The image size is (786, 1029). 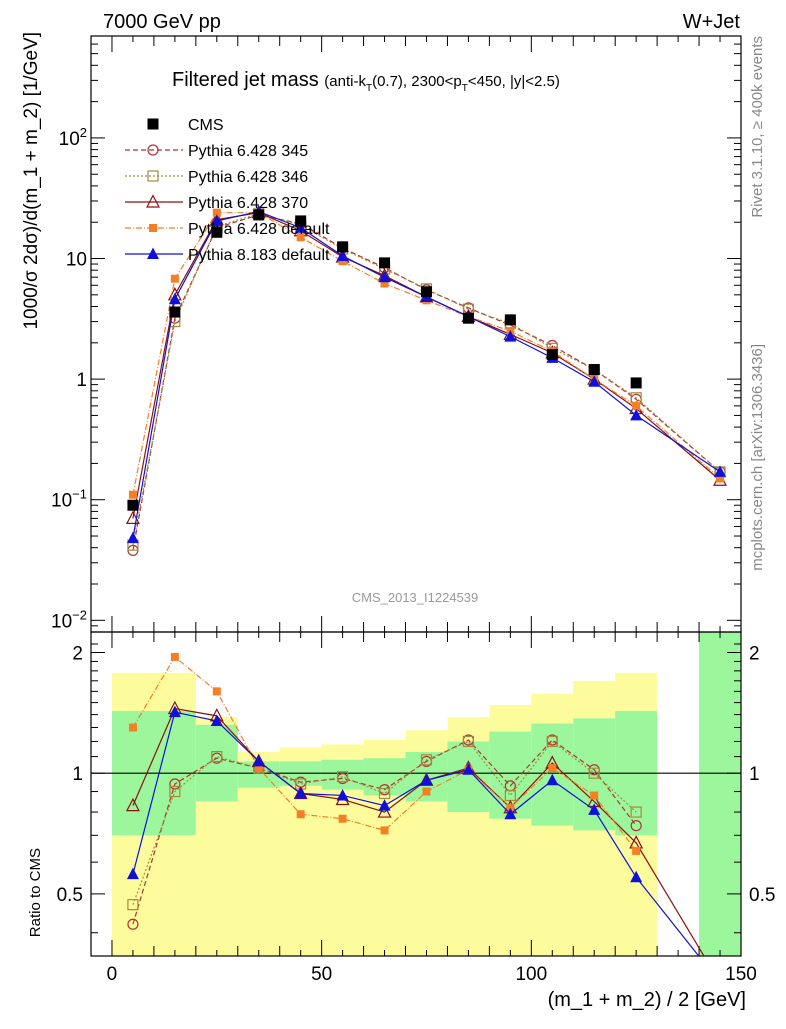 What do you see at coordinates (741, 974) in the screenshot?
I see `x-tick-label: 150` at bounding box center [741, 974].